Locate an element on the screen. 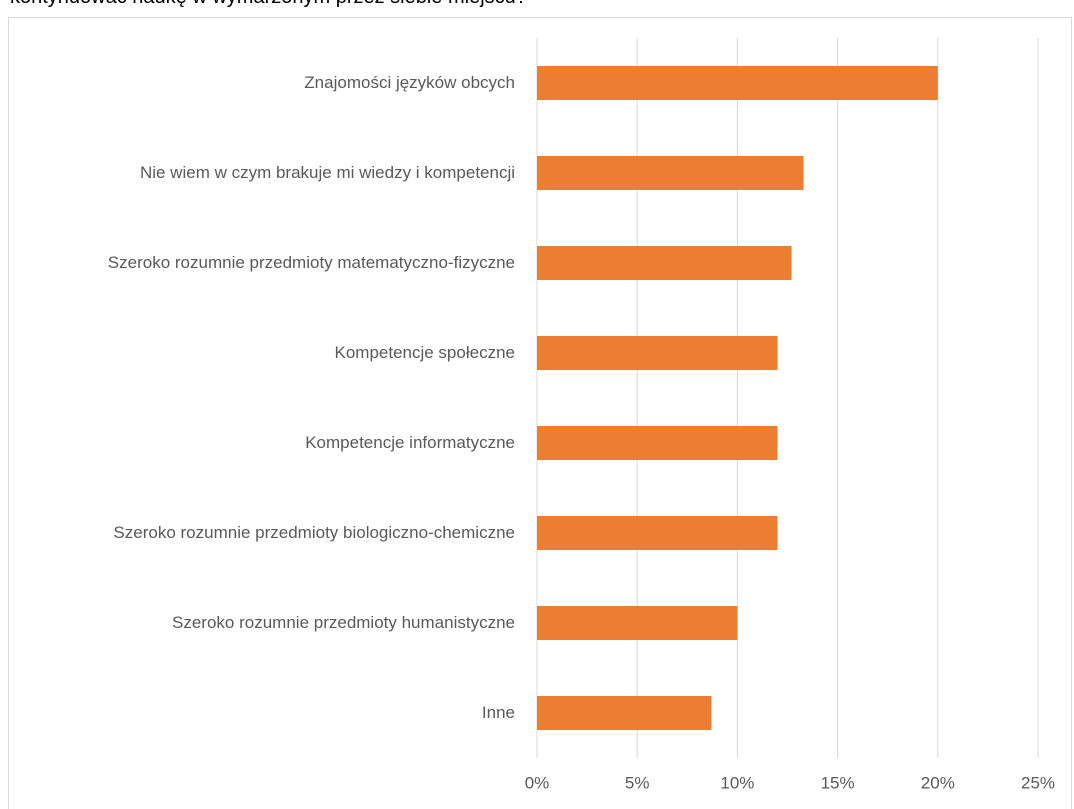 The image size is (1074, 809). y-tick-label: Znajomości języków obcych is located at coordinates (409, 82).